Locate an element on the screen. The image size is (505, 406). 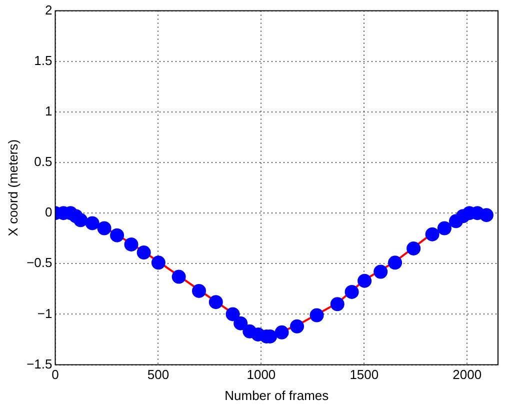
y-tick-label: −1 is located at coordinates (44, 313).